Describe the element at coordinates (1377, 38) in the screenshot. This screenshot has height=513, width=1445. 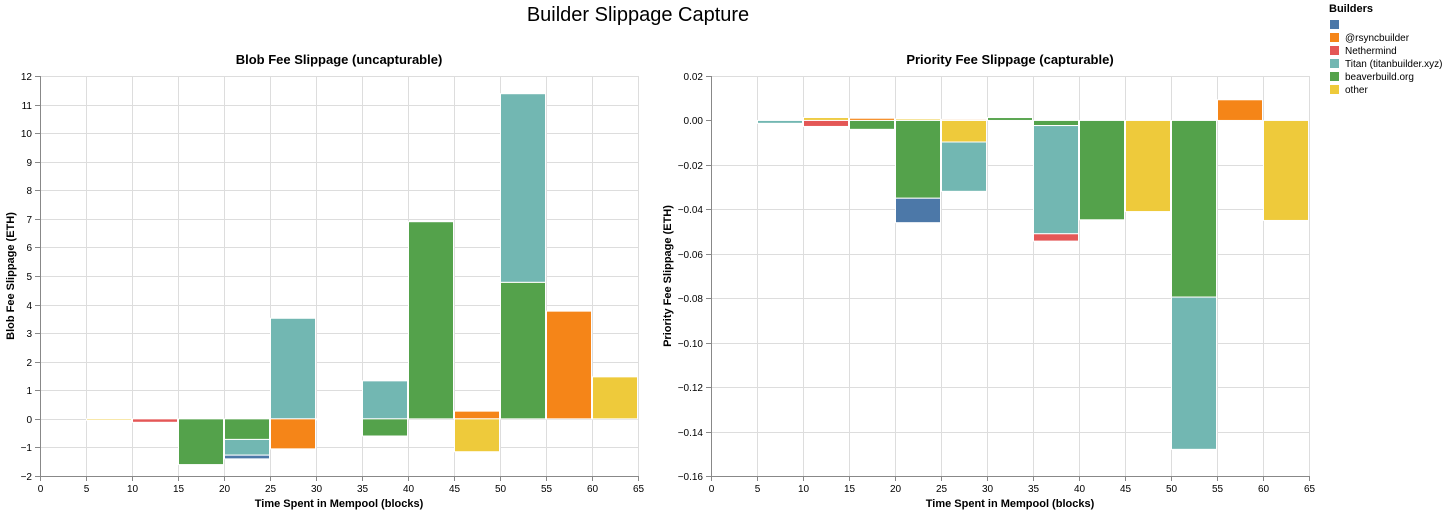
I see `legend-label: @rsyncbuilder` at that location.